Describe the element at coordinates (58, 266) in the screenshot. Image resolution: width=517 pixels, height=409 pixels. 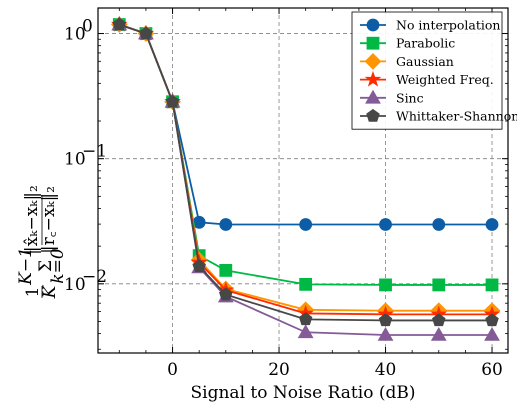
I see `y-label-sum-bottom: k=0` at that location.